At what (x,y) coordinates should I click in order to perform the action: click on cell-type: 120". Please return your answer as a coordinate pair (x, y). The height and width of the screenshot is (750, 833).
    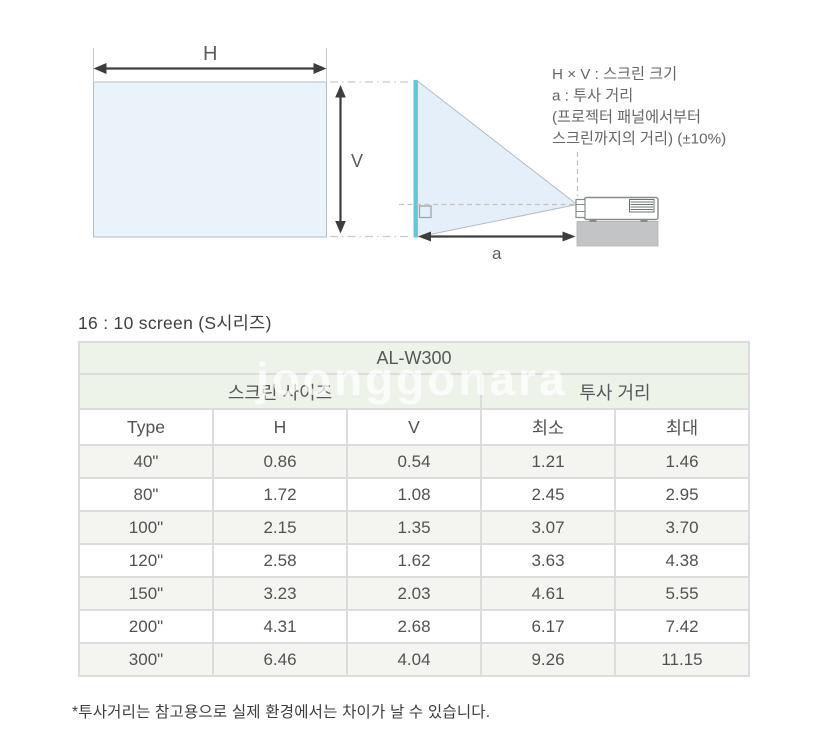
    Looking at the image, I should click on (146, 560).